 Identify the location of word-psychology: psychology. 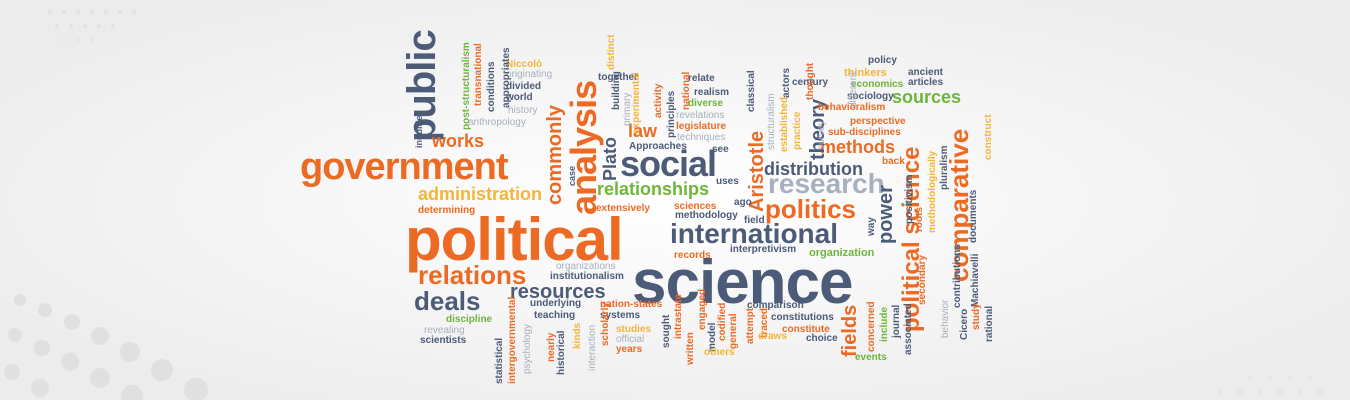
(527, 348).